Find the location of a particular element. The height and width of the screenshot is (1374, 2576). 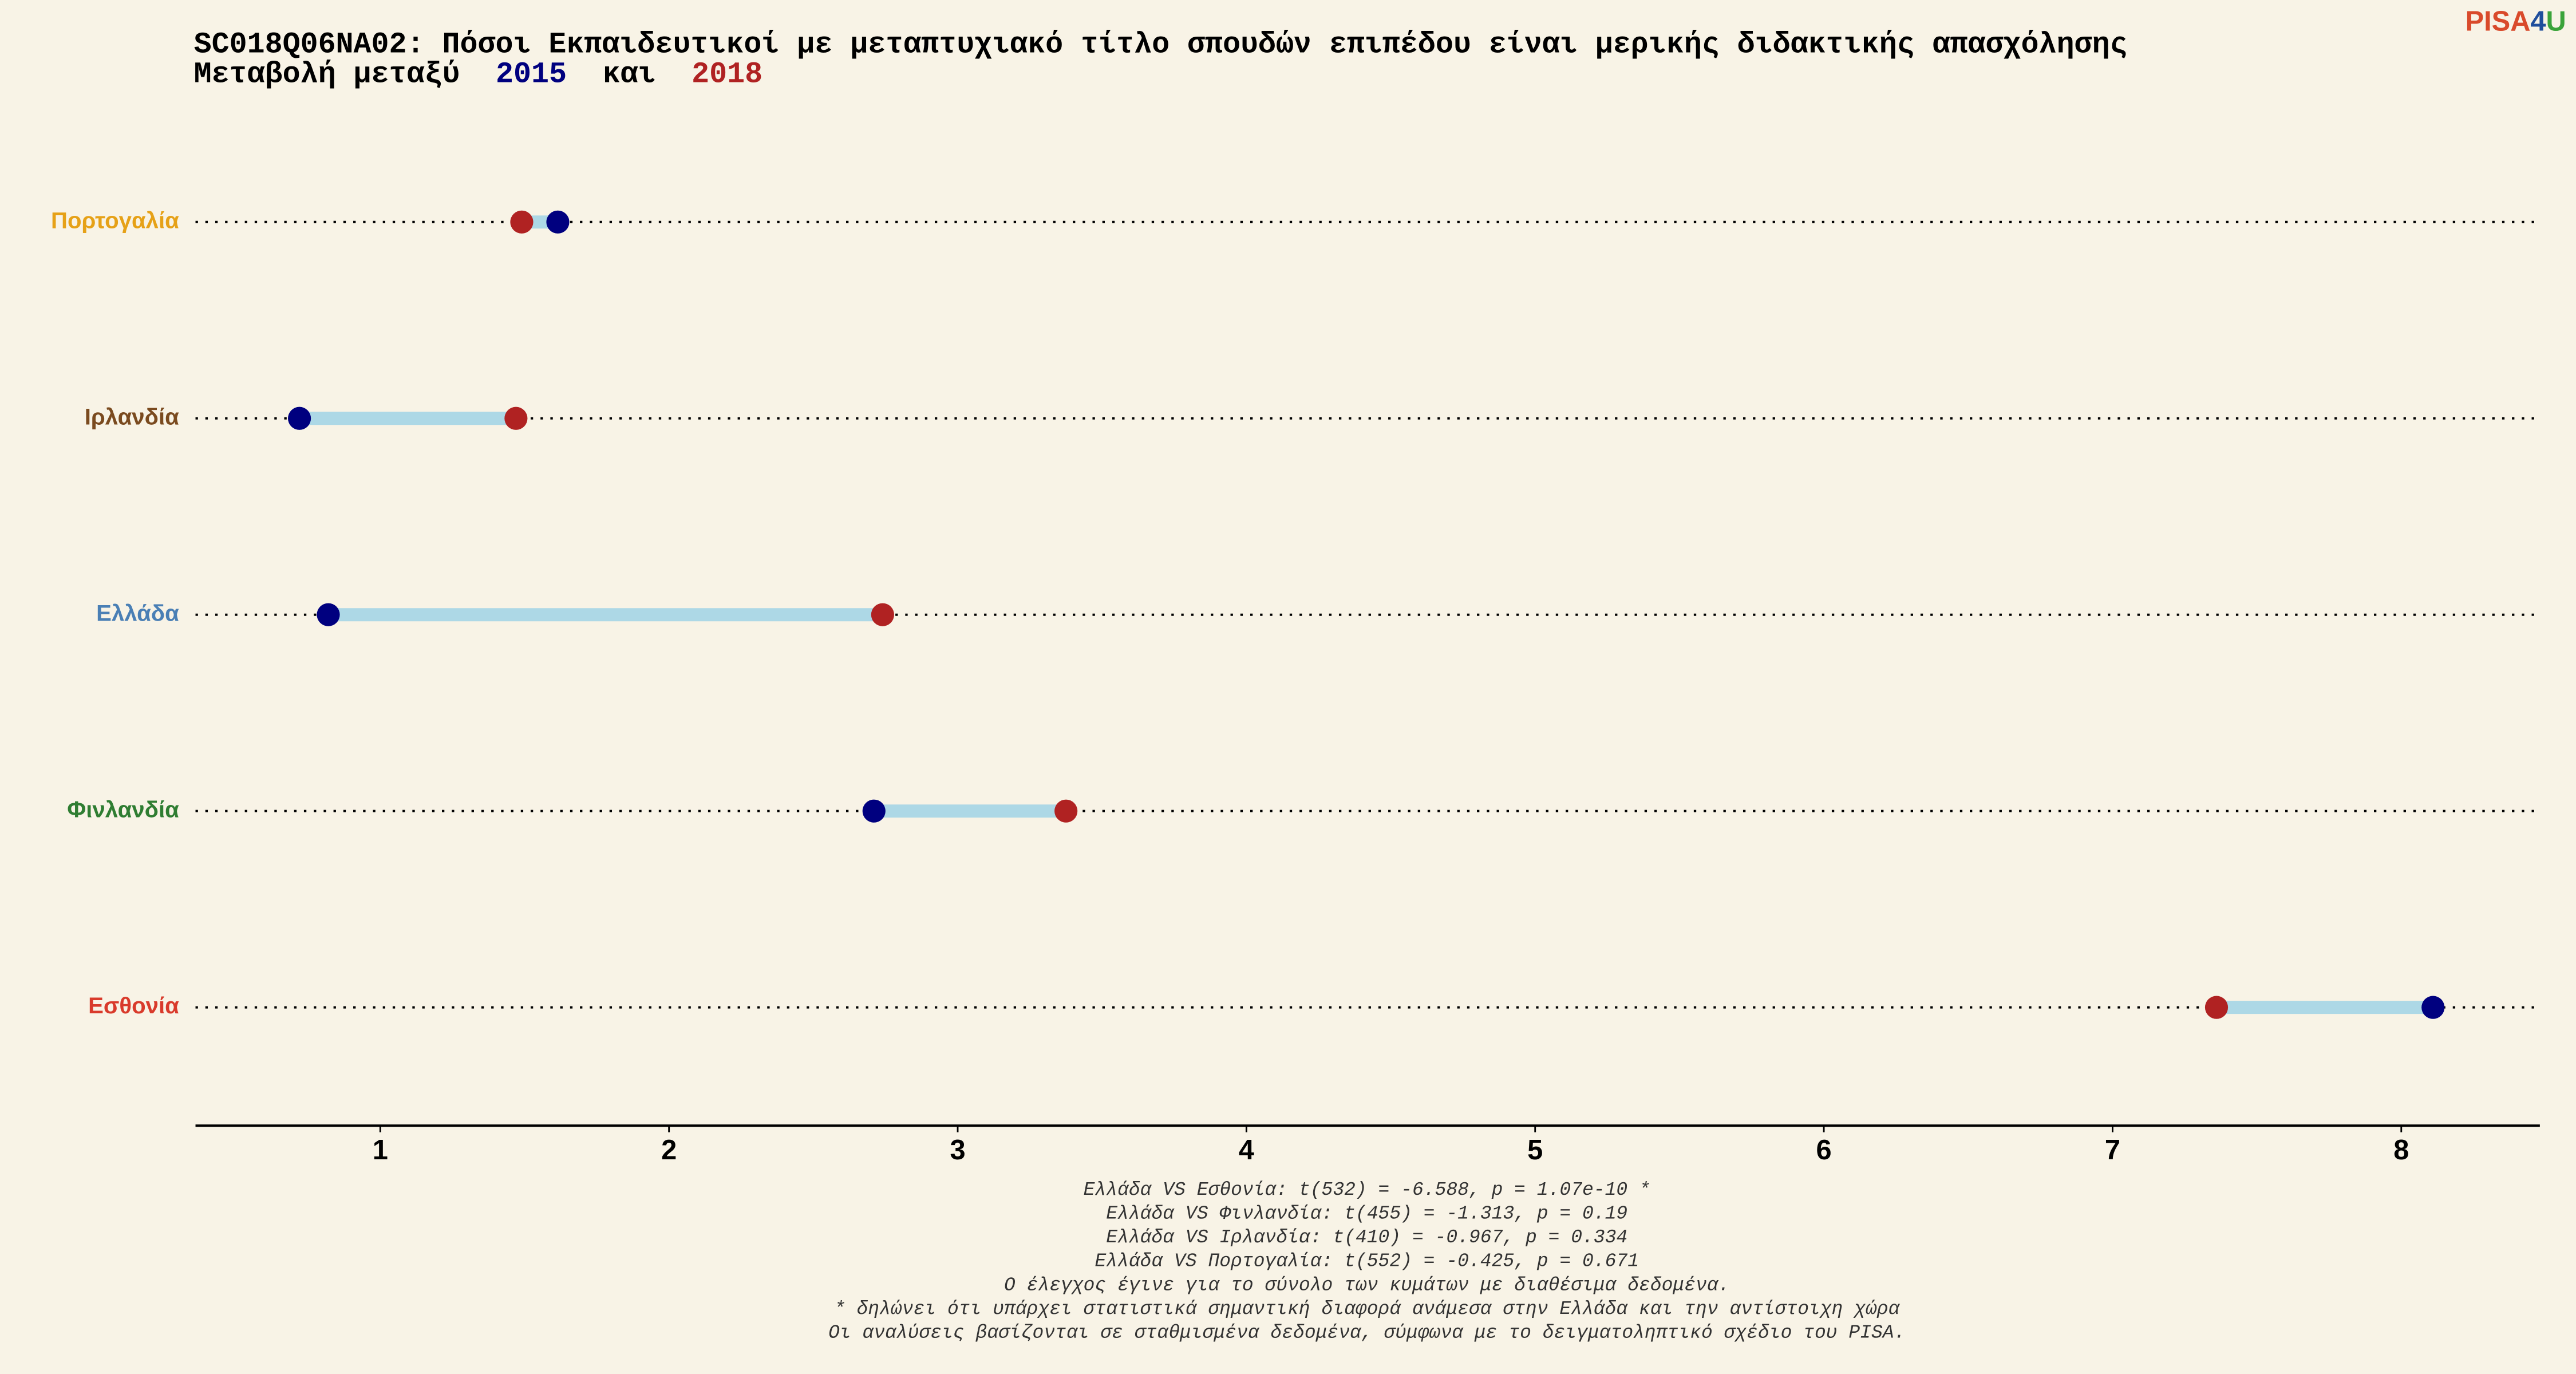

x-tick-label: 1 is located at coordinates (380, 1150).